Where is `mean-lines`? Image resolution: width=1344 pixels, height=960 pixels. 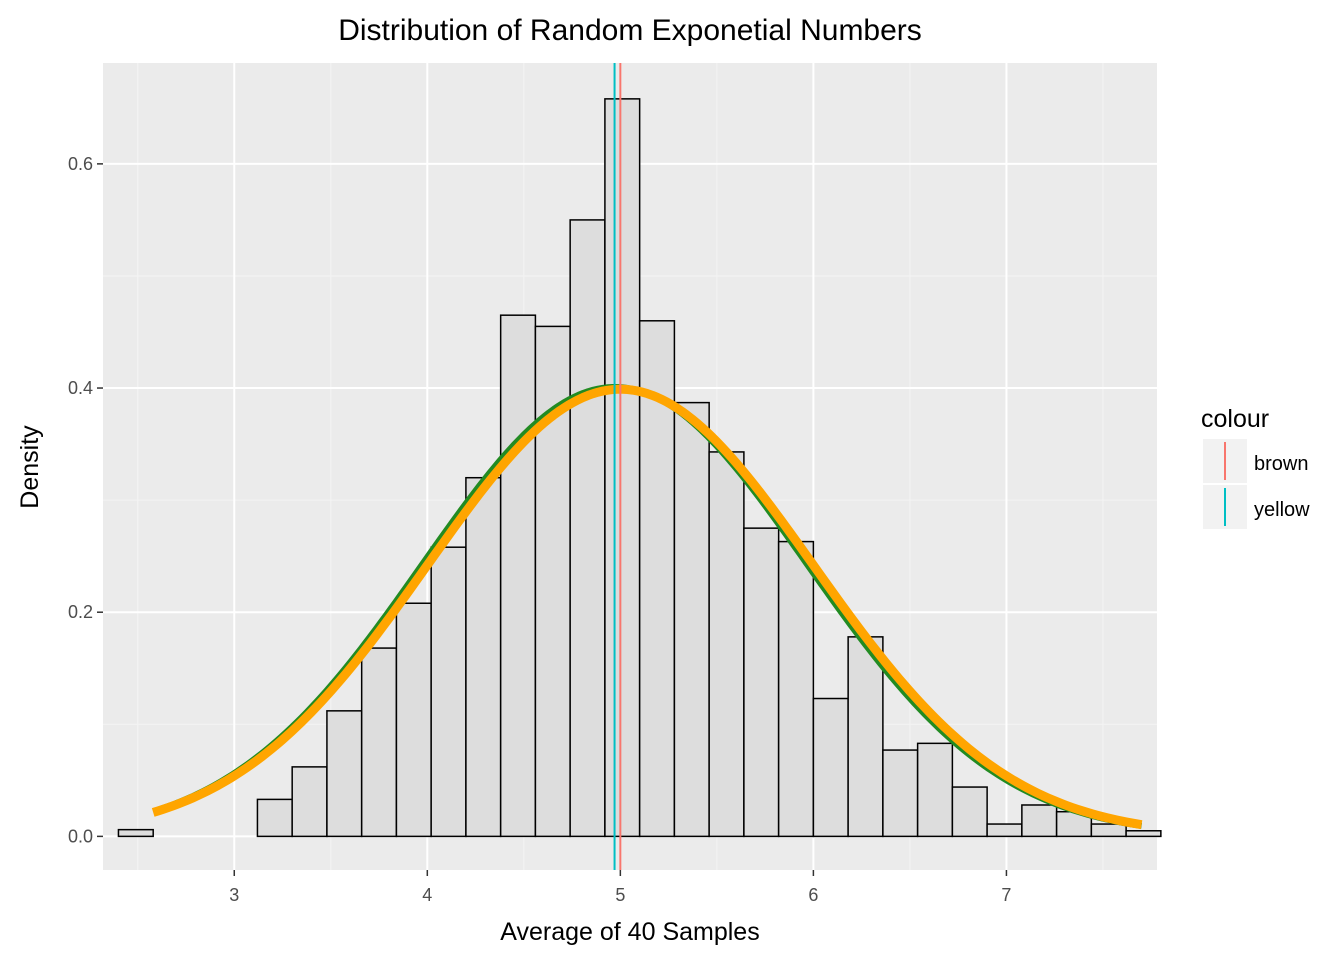
mean-lines is located at coordinates (617, 466).